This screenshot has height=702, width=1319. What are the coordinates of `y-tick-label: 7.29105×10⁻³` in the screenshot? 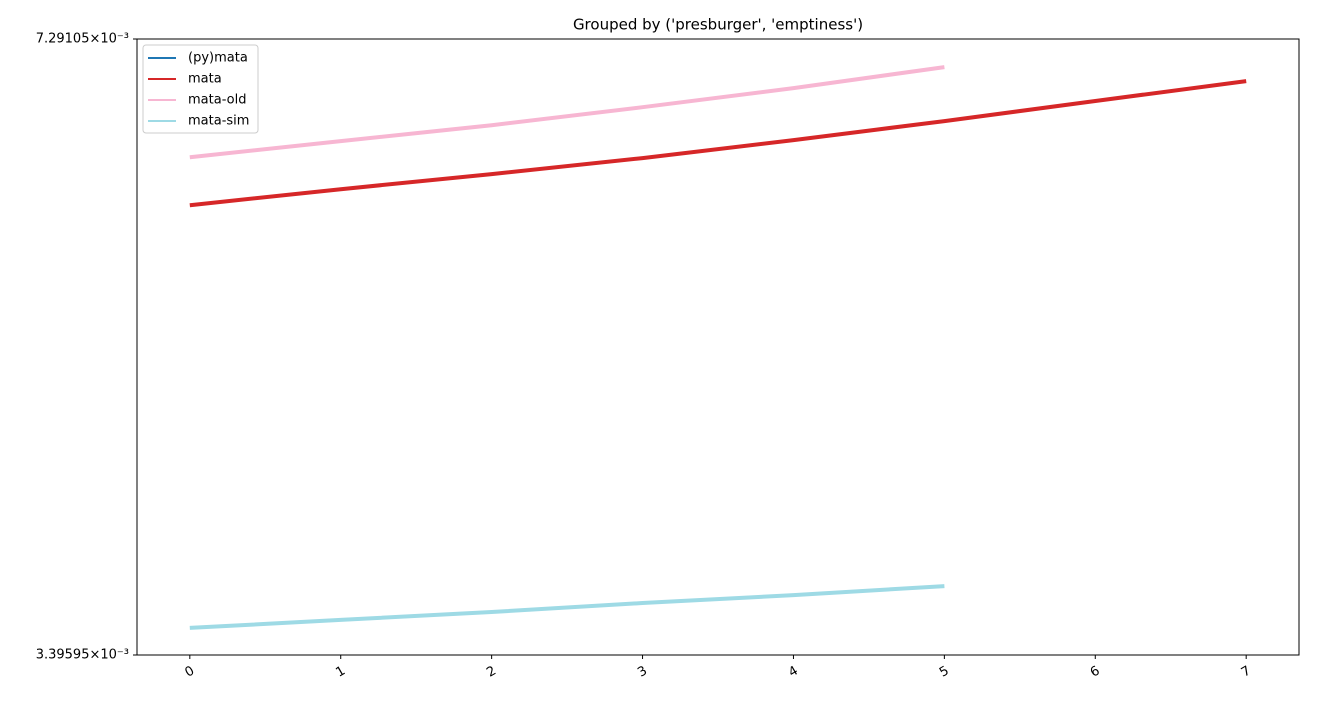 It's located at (82, 39).